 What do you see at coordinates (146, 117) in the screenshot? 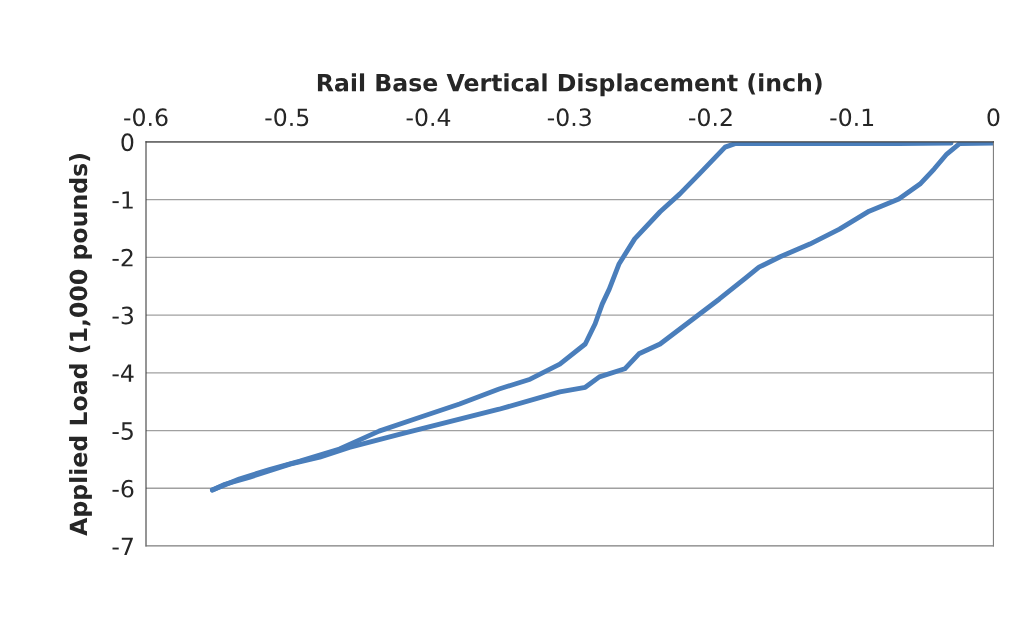
I see `x-tick-label: -0.6` at bounding box center [146, 117].